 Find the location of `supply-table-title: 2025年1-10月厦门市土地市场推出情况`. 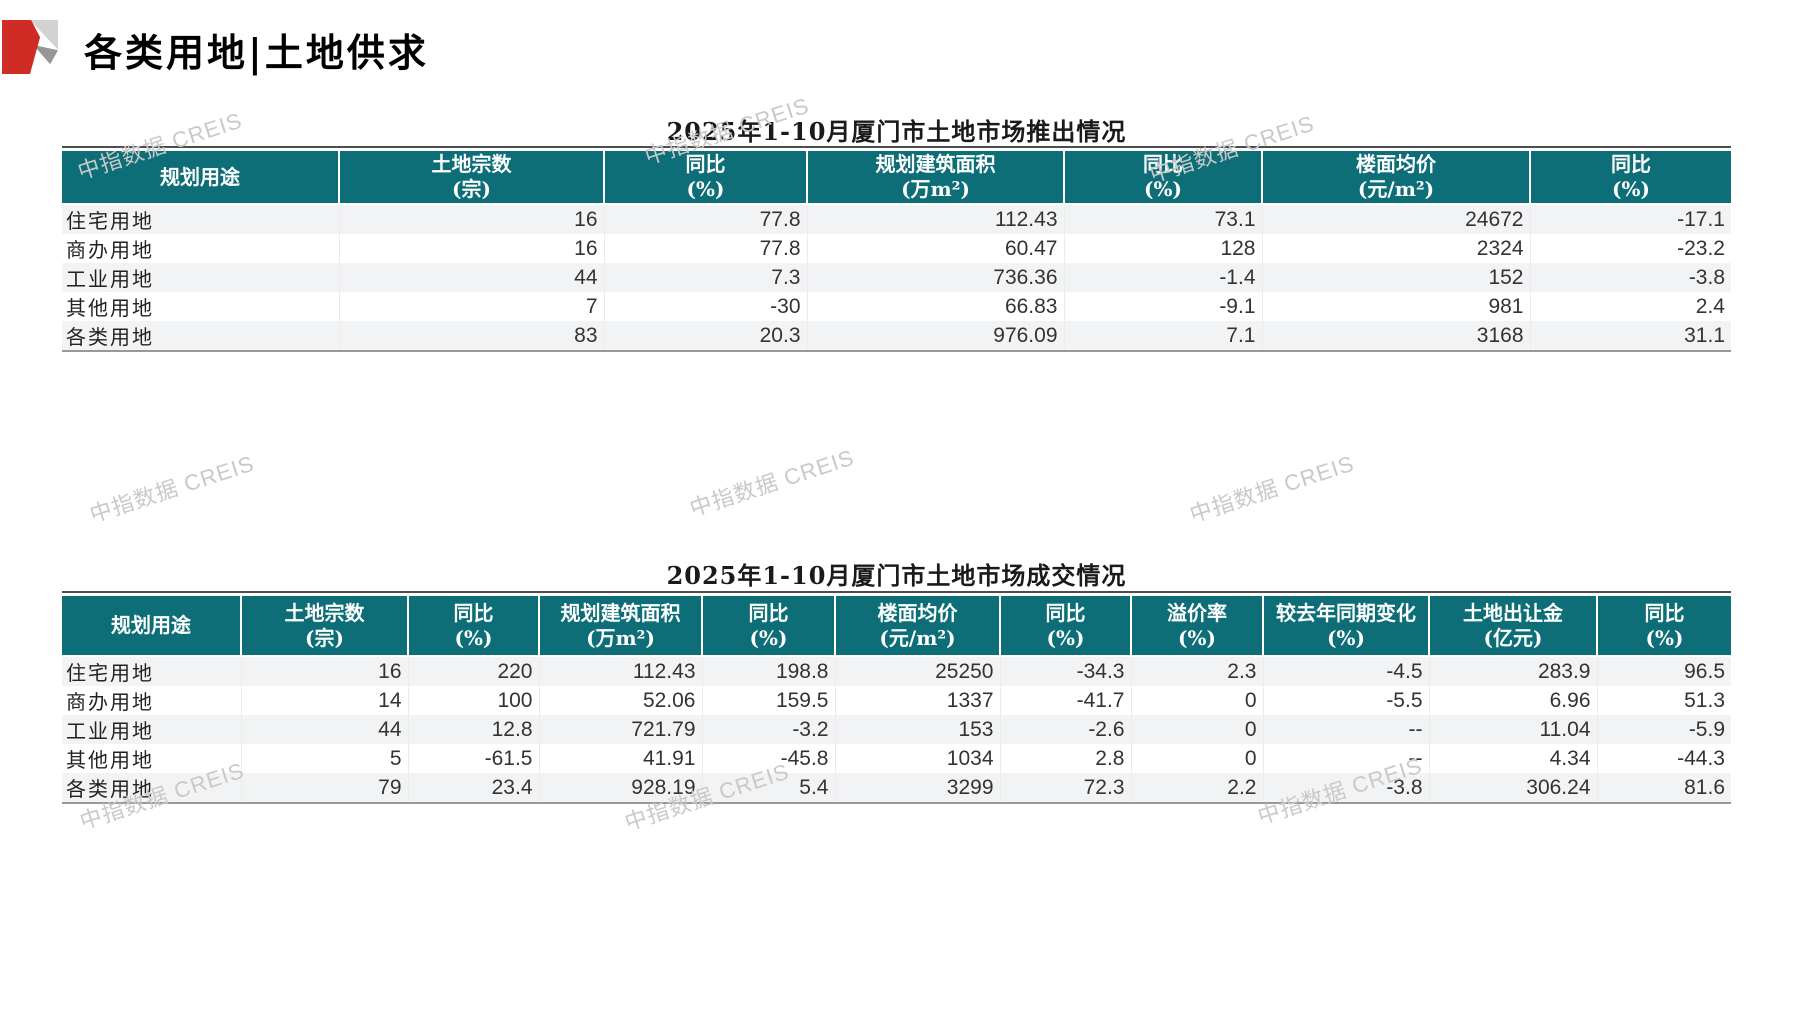

supply-table-title: 2025年1-10月厦门市土地市场推出情况 is located at coordinates (896, 131).